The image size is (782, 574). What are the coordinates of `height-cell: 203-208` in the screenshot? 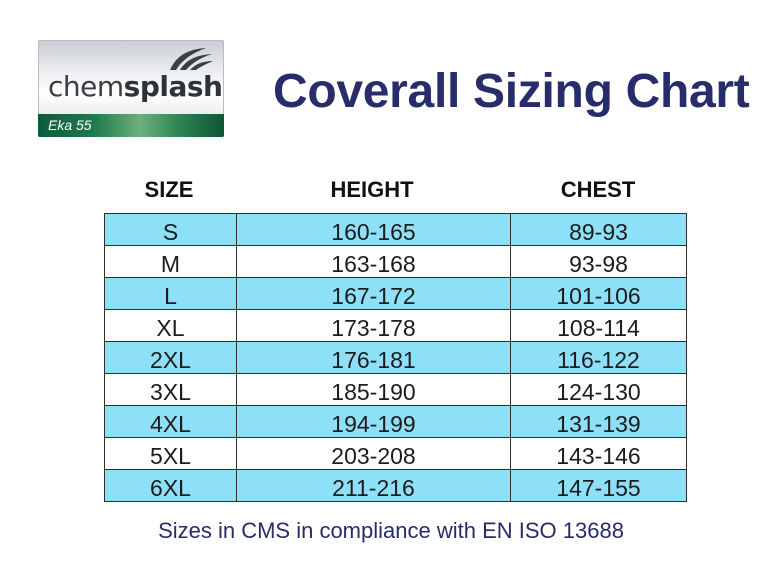 It's located at (373, 453).